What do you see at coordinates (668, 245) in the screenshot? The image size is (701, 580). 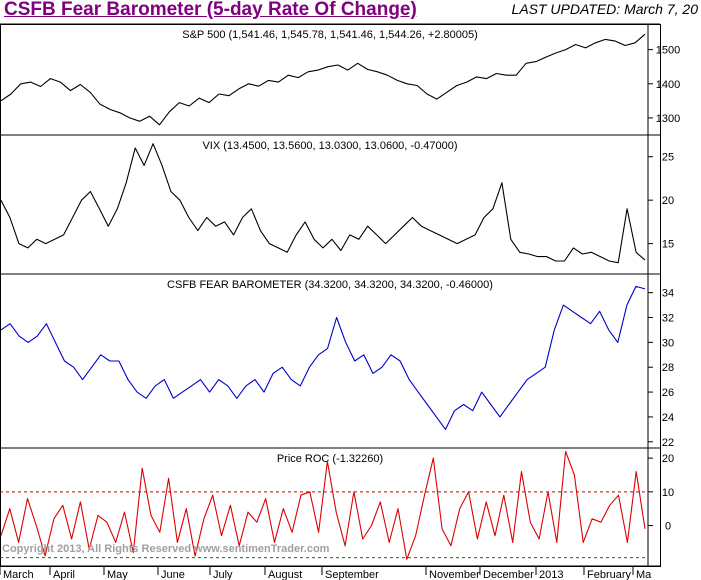 I see `vix-tick-label: 15` at bounding box center [668, 245].